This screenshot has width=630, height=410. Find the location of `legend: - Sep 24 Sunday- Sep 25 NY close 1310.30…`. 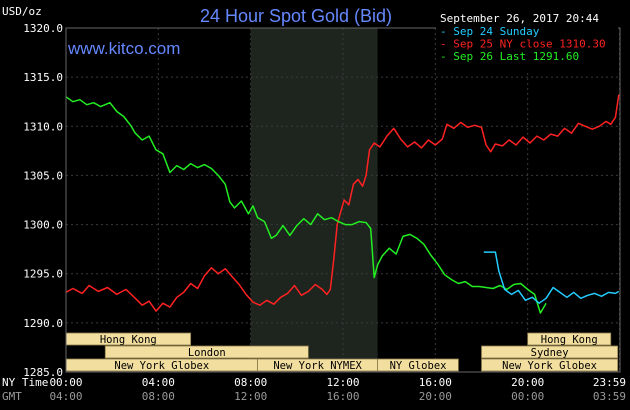

legend: - Sep 24 Sunday- Sep 25 NY close 1310.30… is located at coordinates (523, 44).